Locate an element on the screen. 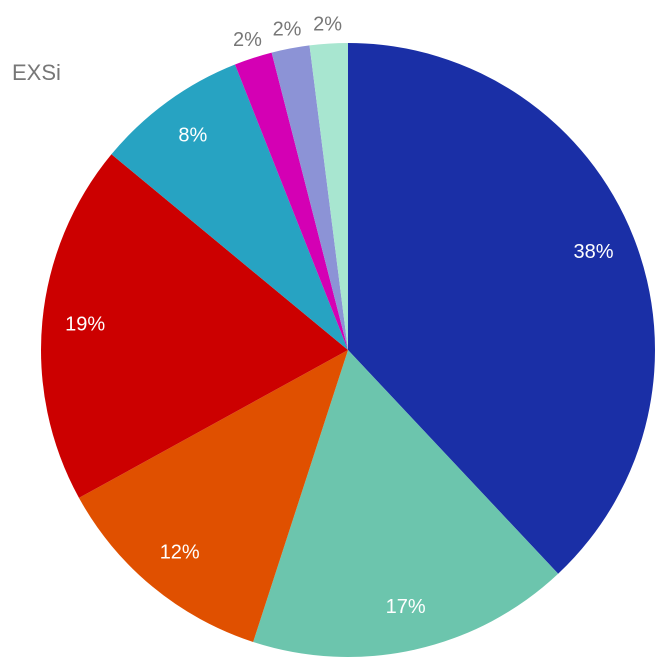 The image size is (656, 660). slice-label: 17% is located at coordinates (406, 607).